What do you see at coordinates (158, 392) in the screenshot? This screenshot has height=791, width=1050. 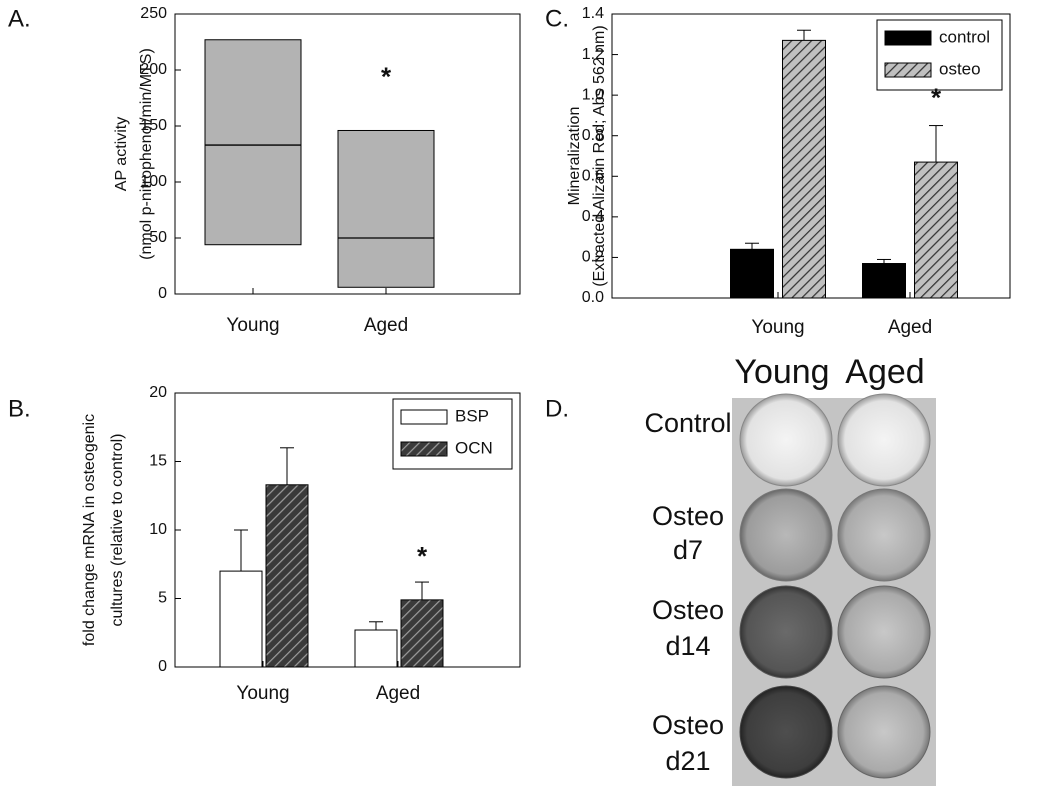 I see `y-tick-label: 20` at bounding box center [158, 392].